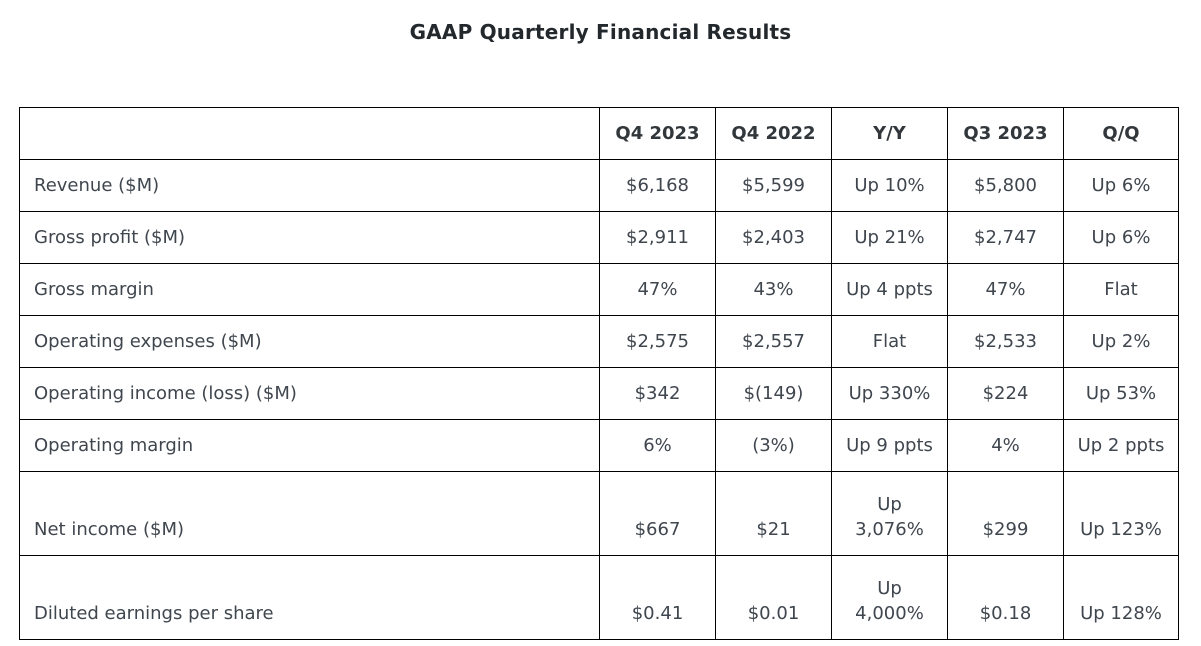  I want to click on value-cell: $0.41, so click(657, 597).